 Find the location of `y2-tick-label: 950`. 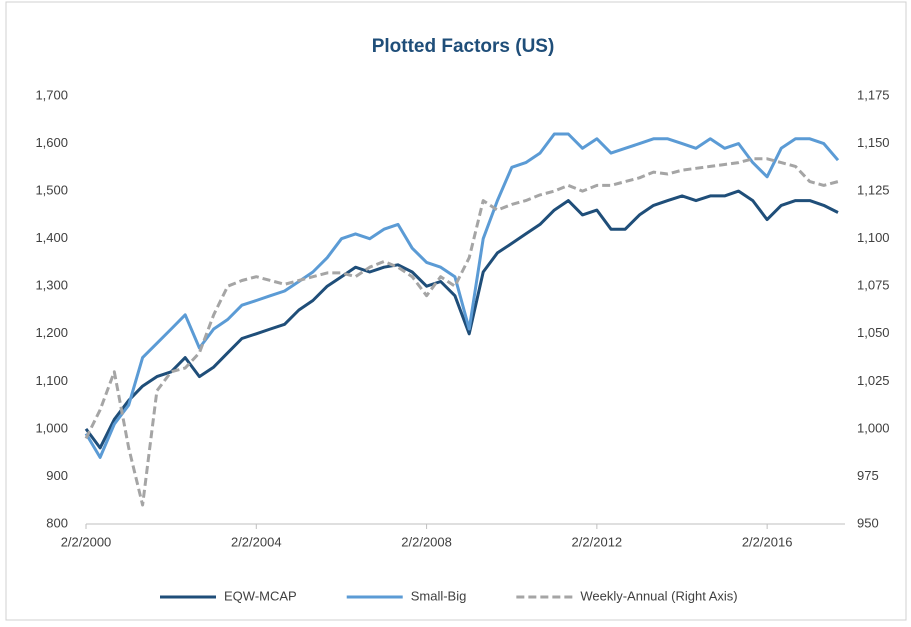

y2-tick-label: 950 is located at coordinates (868, 522).